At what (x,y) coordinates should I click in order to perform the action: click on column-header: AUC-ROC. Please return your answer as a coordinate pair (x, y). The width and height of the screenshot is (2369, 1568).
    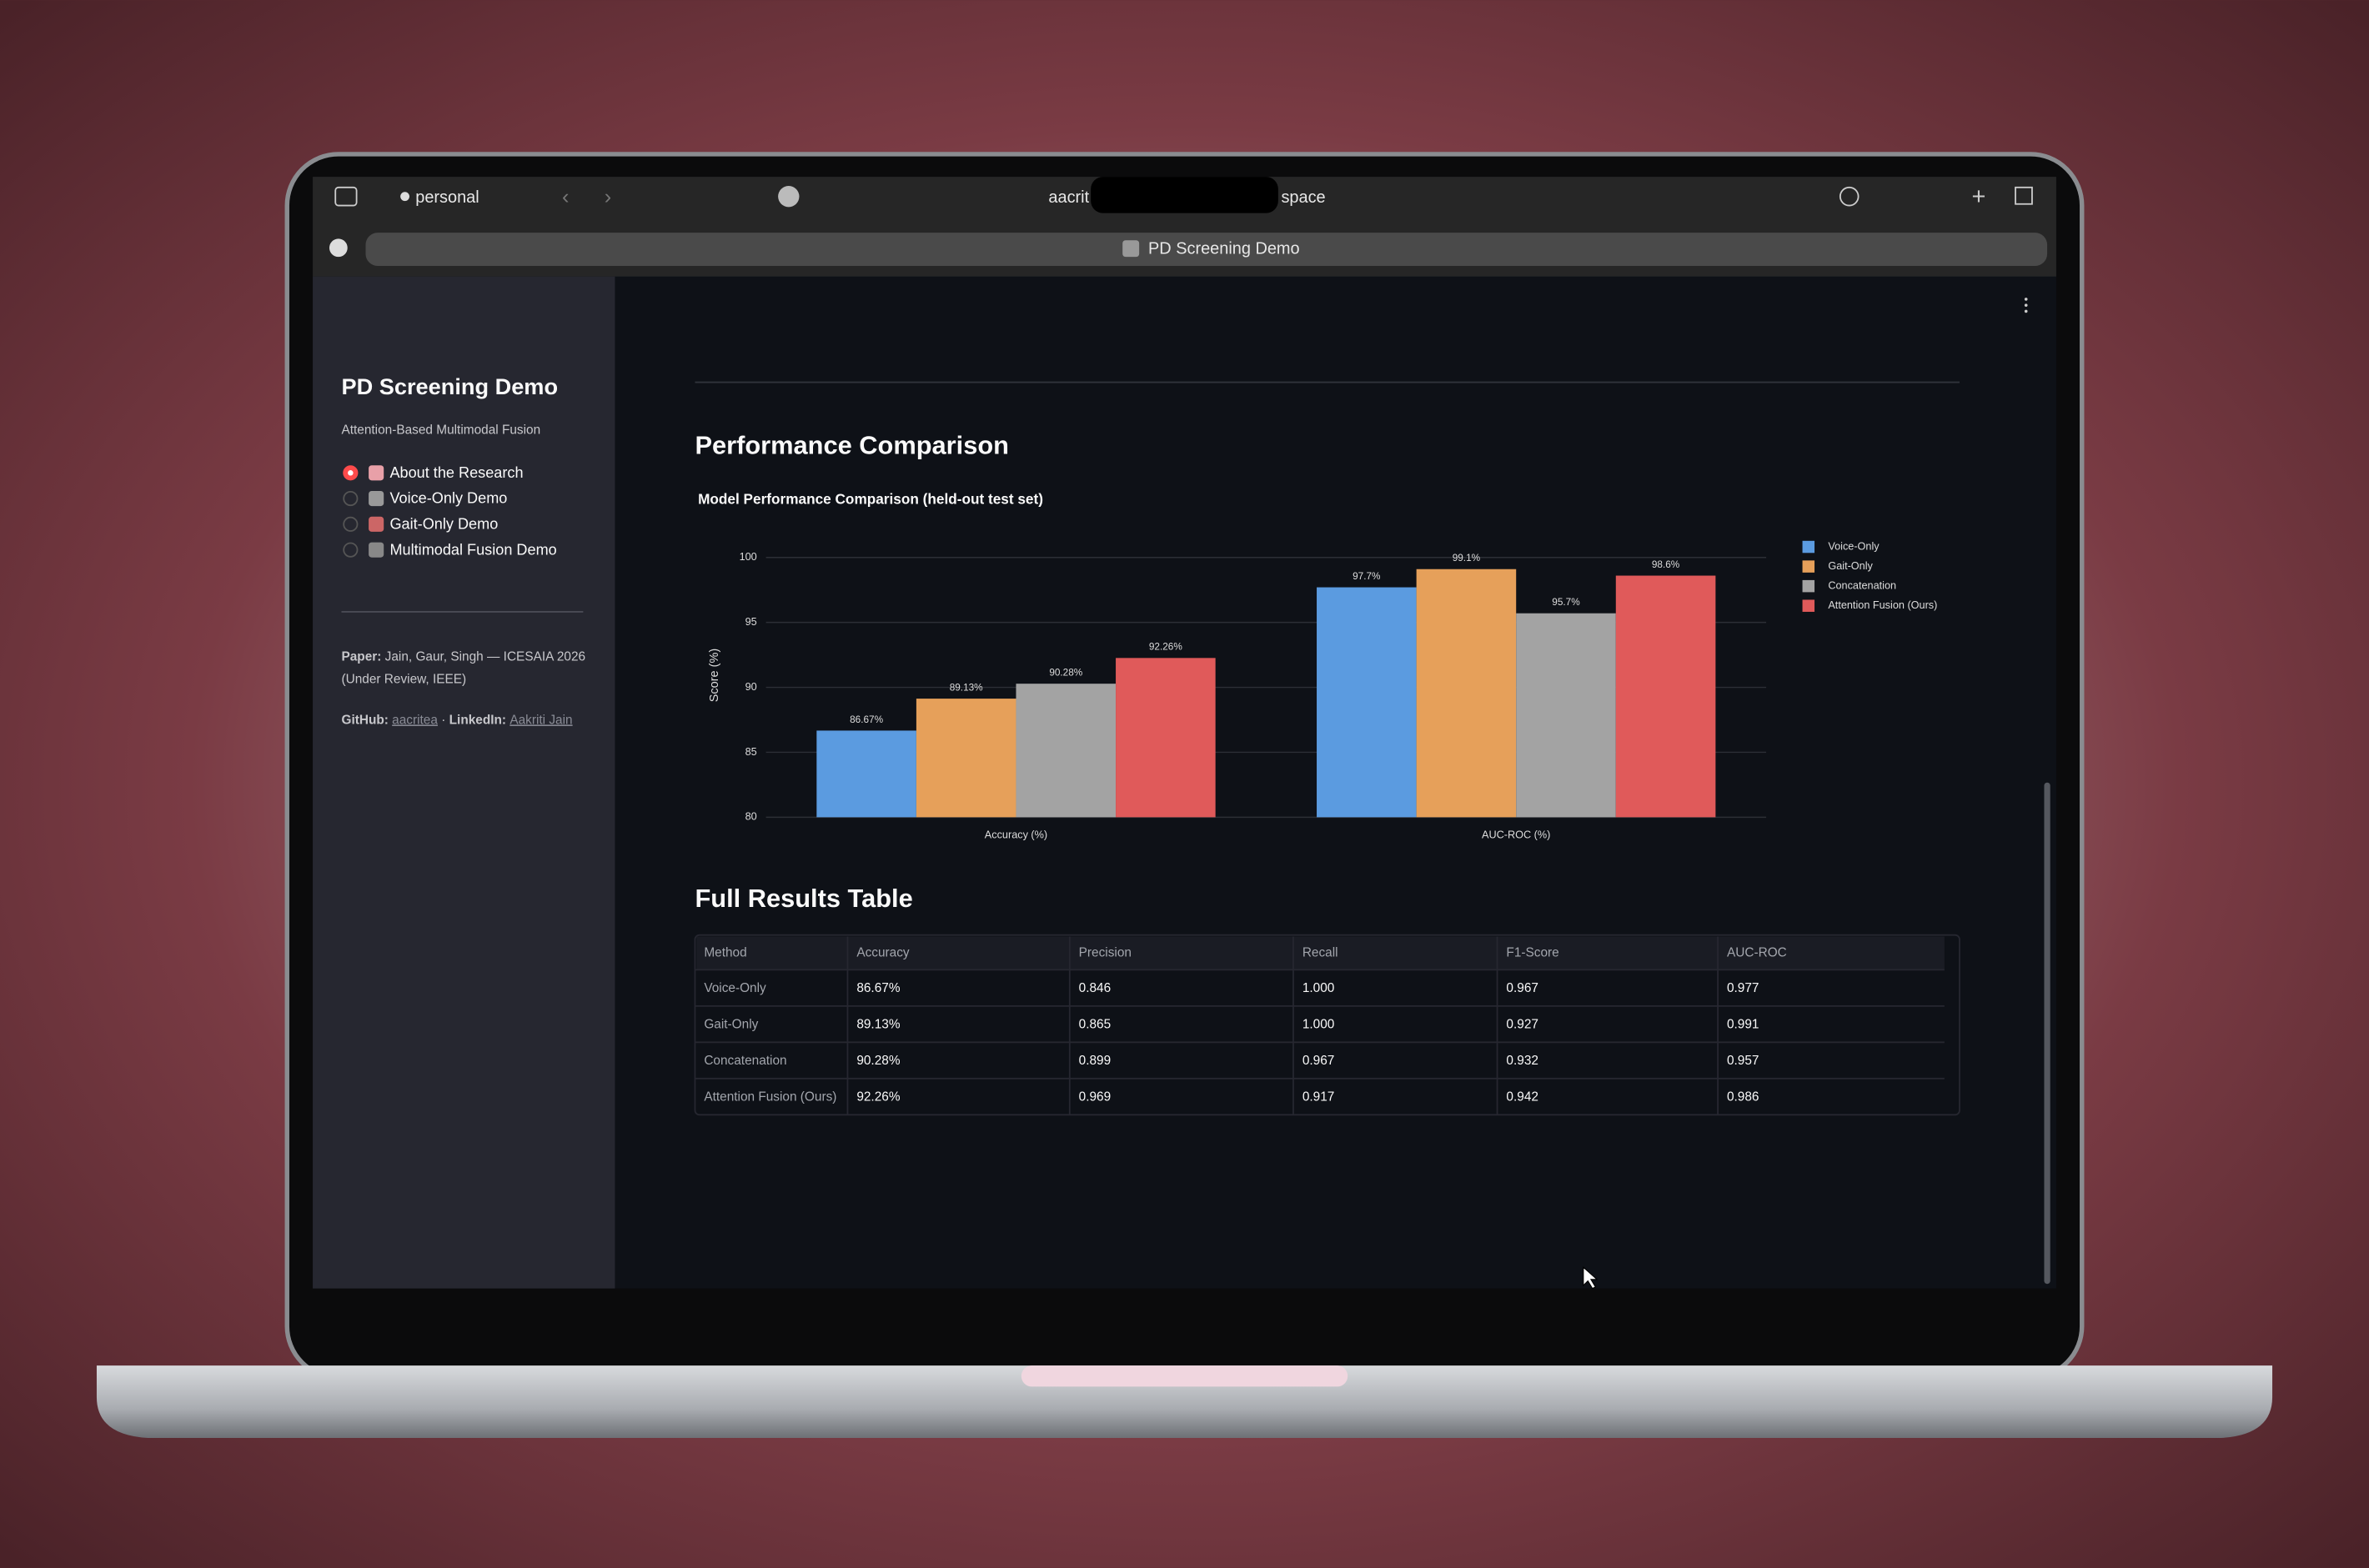
    Looking at the image, I should click on (1757, 952).